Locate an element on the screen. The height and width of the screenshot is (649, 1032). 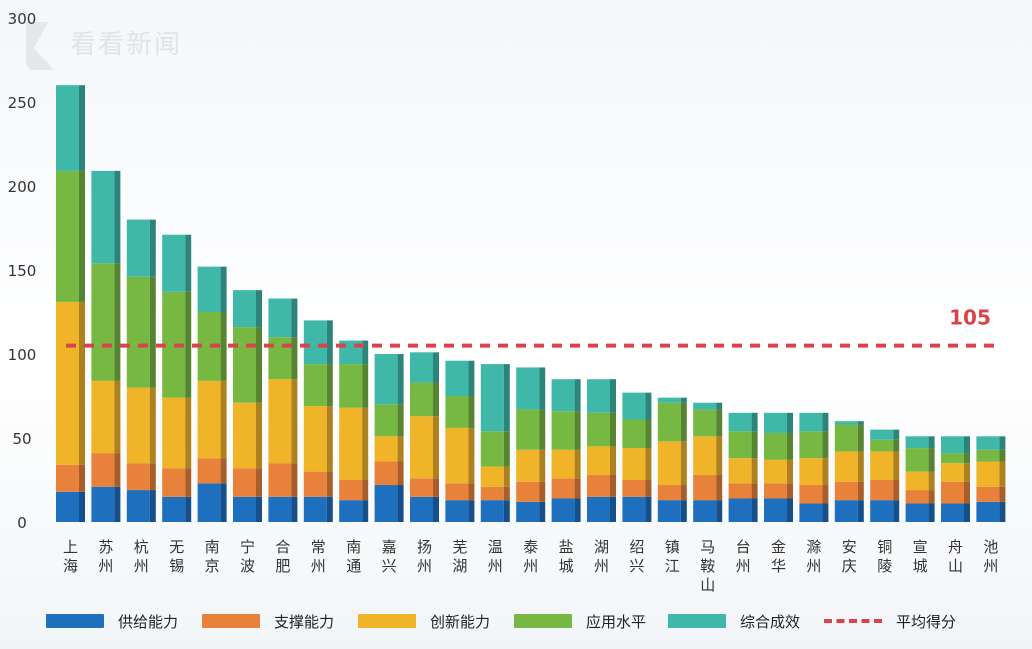
x-tick-label: 池州 is located at coordinates (990, 556).